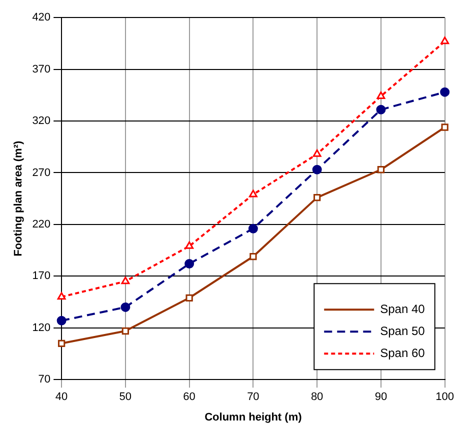 The image size is (465, 436). I want to click on x-tick-label: 80, so click(317, 397).